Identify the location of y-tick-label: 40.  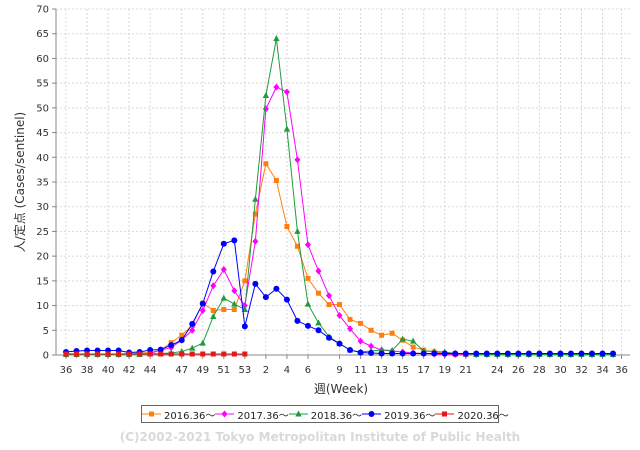
(42, 158).